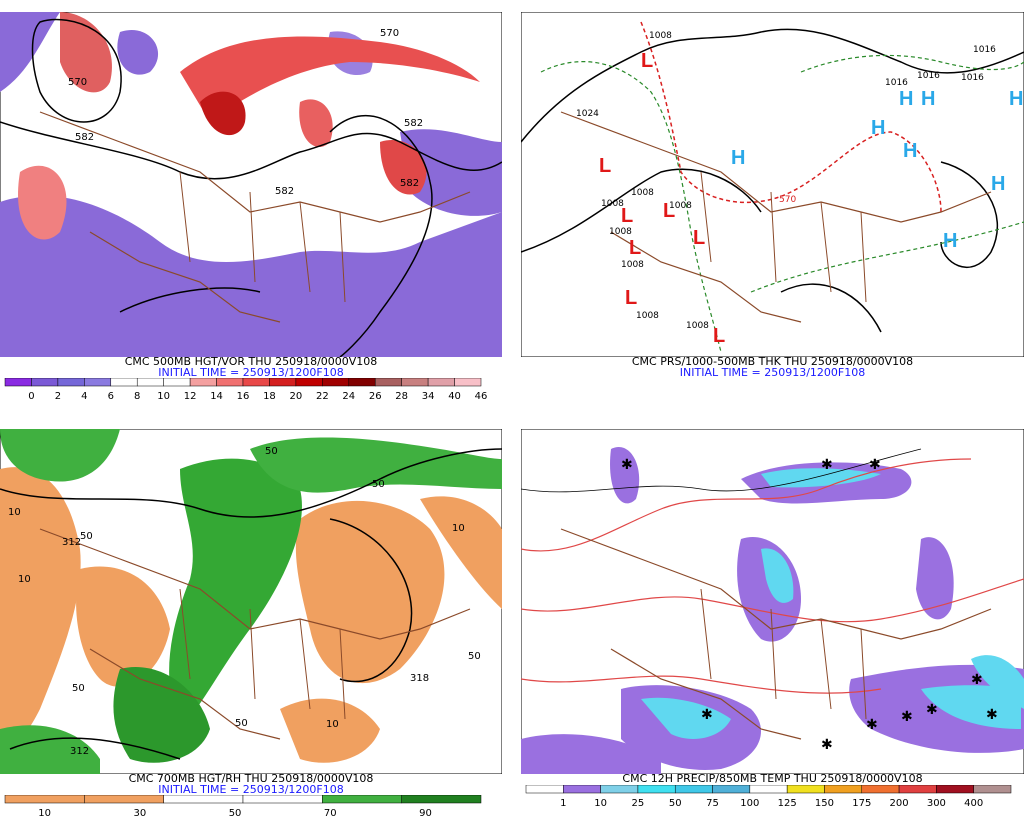 This screenshot has width=1024, height=823. Describe the element at coordinates (330, 813) in the screenshot. I see `legend-label: 70` at that location.